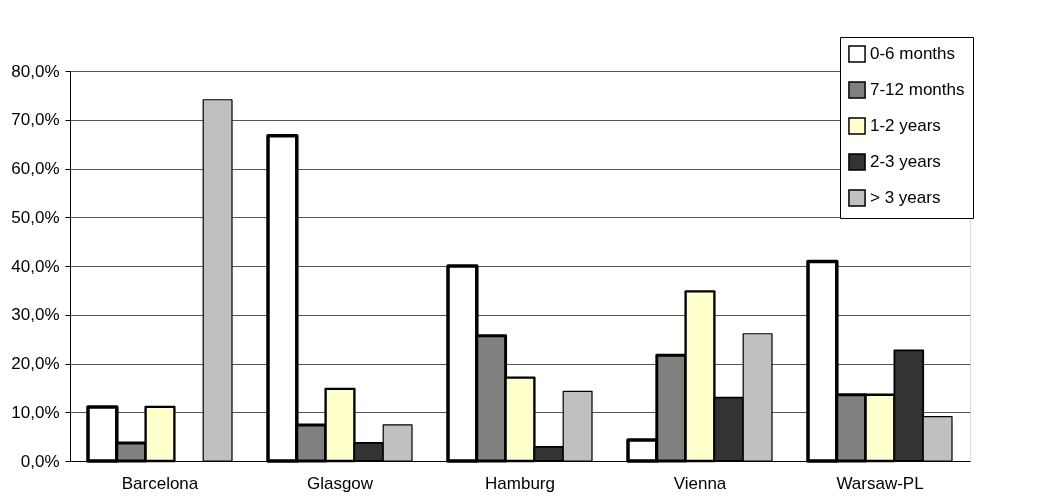 This screenshot has height=501, width=1058. Describe the element at coordinates (160, 483) in the screenshot. I see `x-tick-label: Barcelona` at that location.